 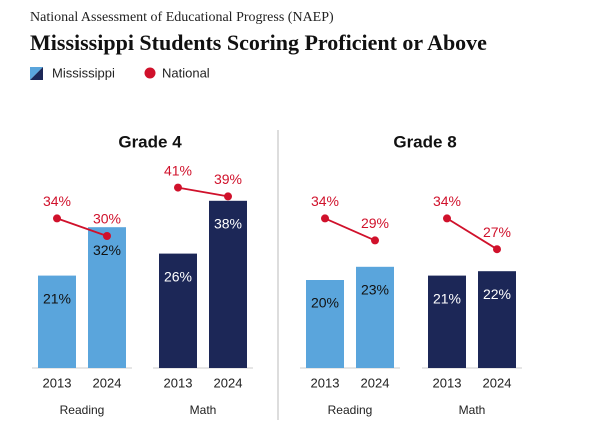 I want to click on group-title: Grade 8, so click(x=424, y=141).